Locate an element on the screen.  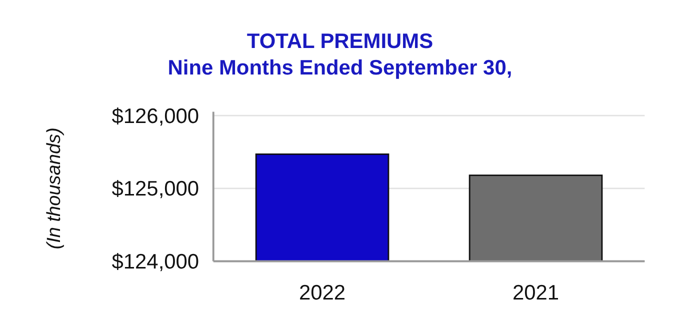
chart-title: TOTAL PREMIUMS is located at coordinates (340, 41).